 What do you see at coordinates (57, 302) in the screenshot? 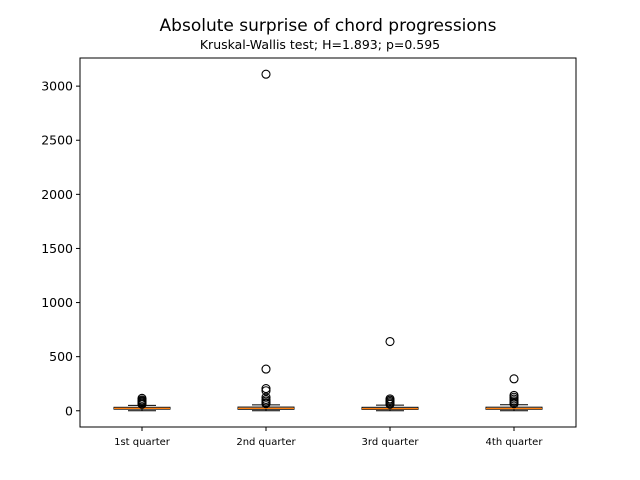
I see `y-tick-label: 1000` at bounding box center [57, 302].